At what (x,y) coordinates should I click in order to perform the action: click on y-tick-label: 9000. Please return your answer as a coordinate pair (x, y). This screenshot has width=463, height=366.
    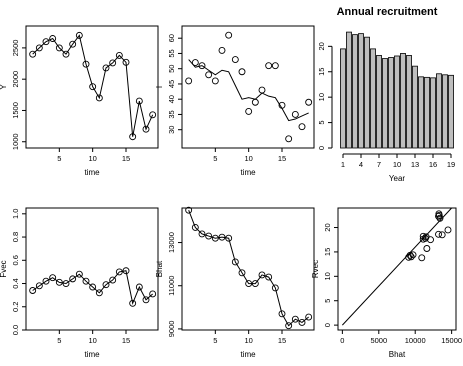
    Looking at the image, I should click on (171, 329).